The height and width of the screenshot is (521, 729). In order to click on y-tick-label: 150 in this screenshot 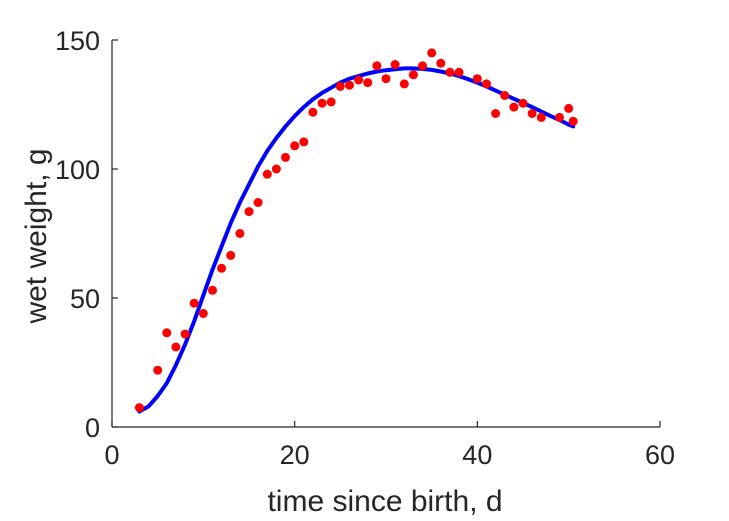, I will do `click(77, 41)`.